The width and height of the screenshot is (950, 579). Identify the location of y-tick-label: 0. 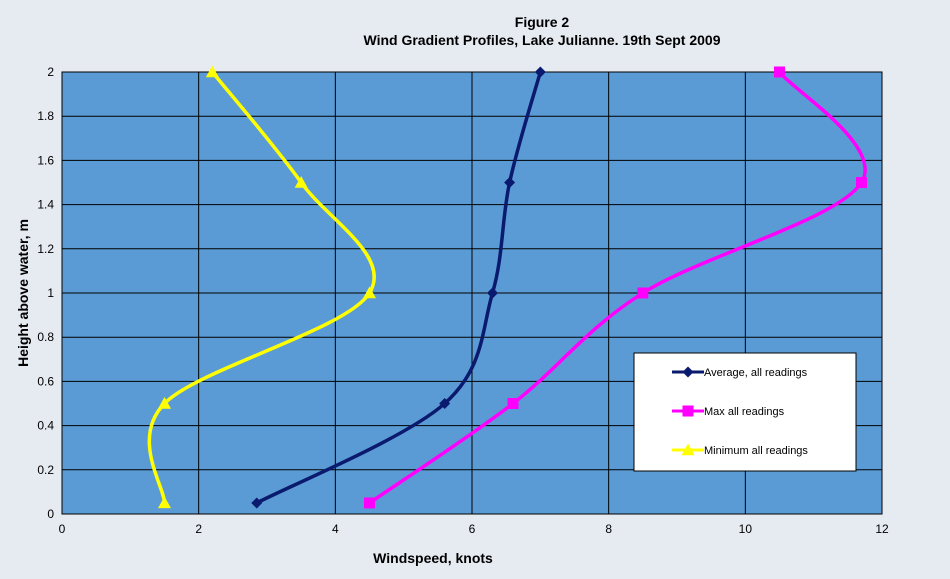
(50, 514).